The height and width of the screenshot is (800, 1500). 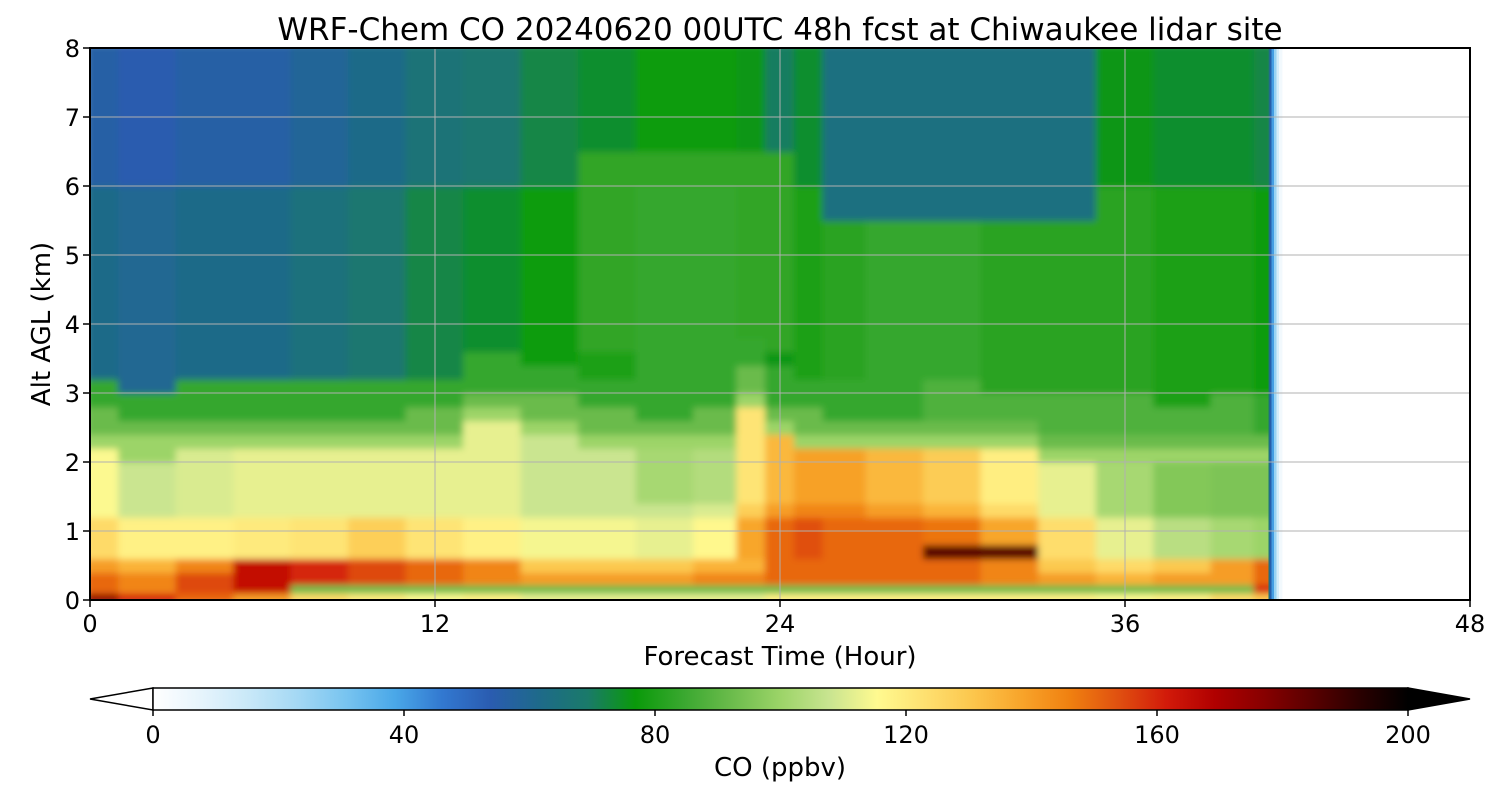 I want to click on y-tick-label: 4, so click(x=72, y=325).